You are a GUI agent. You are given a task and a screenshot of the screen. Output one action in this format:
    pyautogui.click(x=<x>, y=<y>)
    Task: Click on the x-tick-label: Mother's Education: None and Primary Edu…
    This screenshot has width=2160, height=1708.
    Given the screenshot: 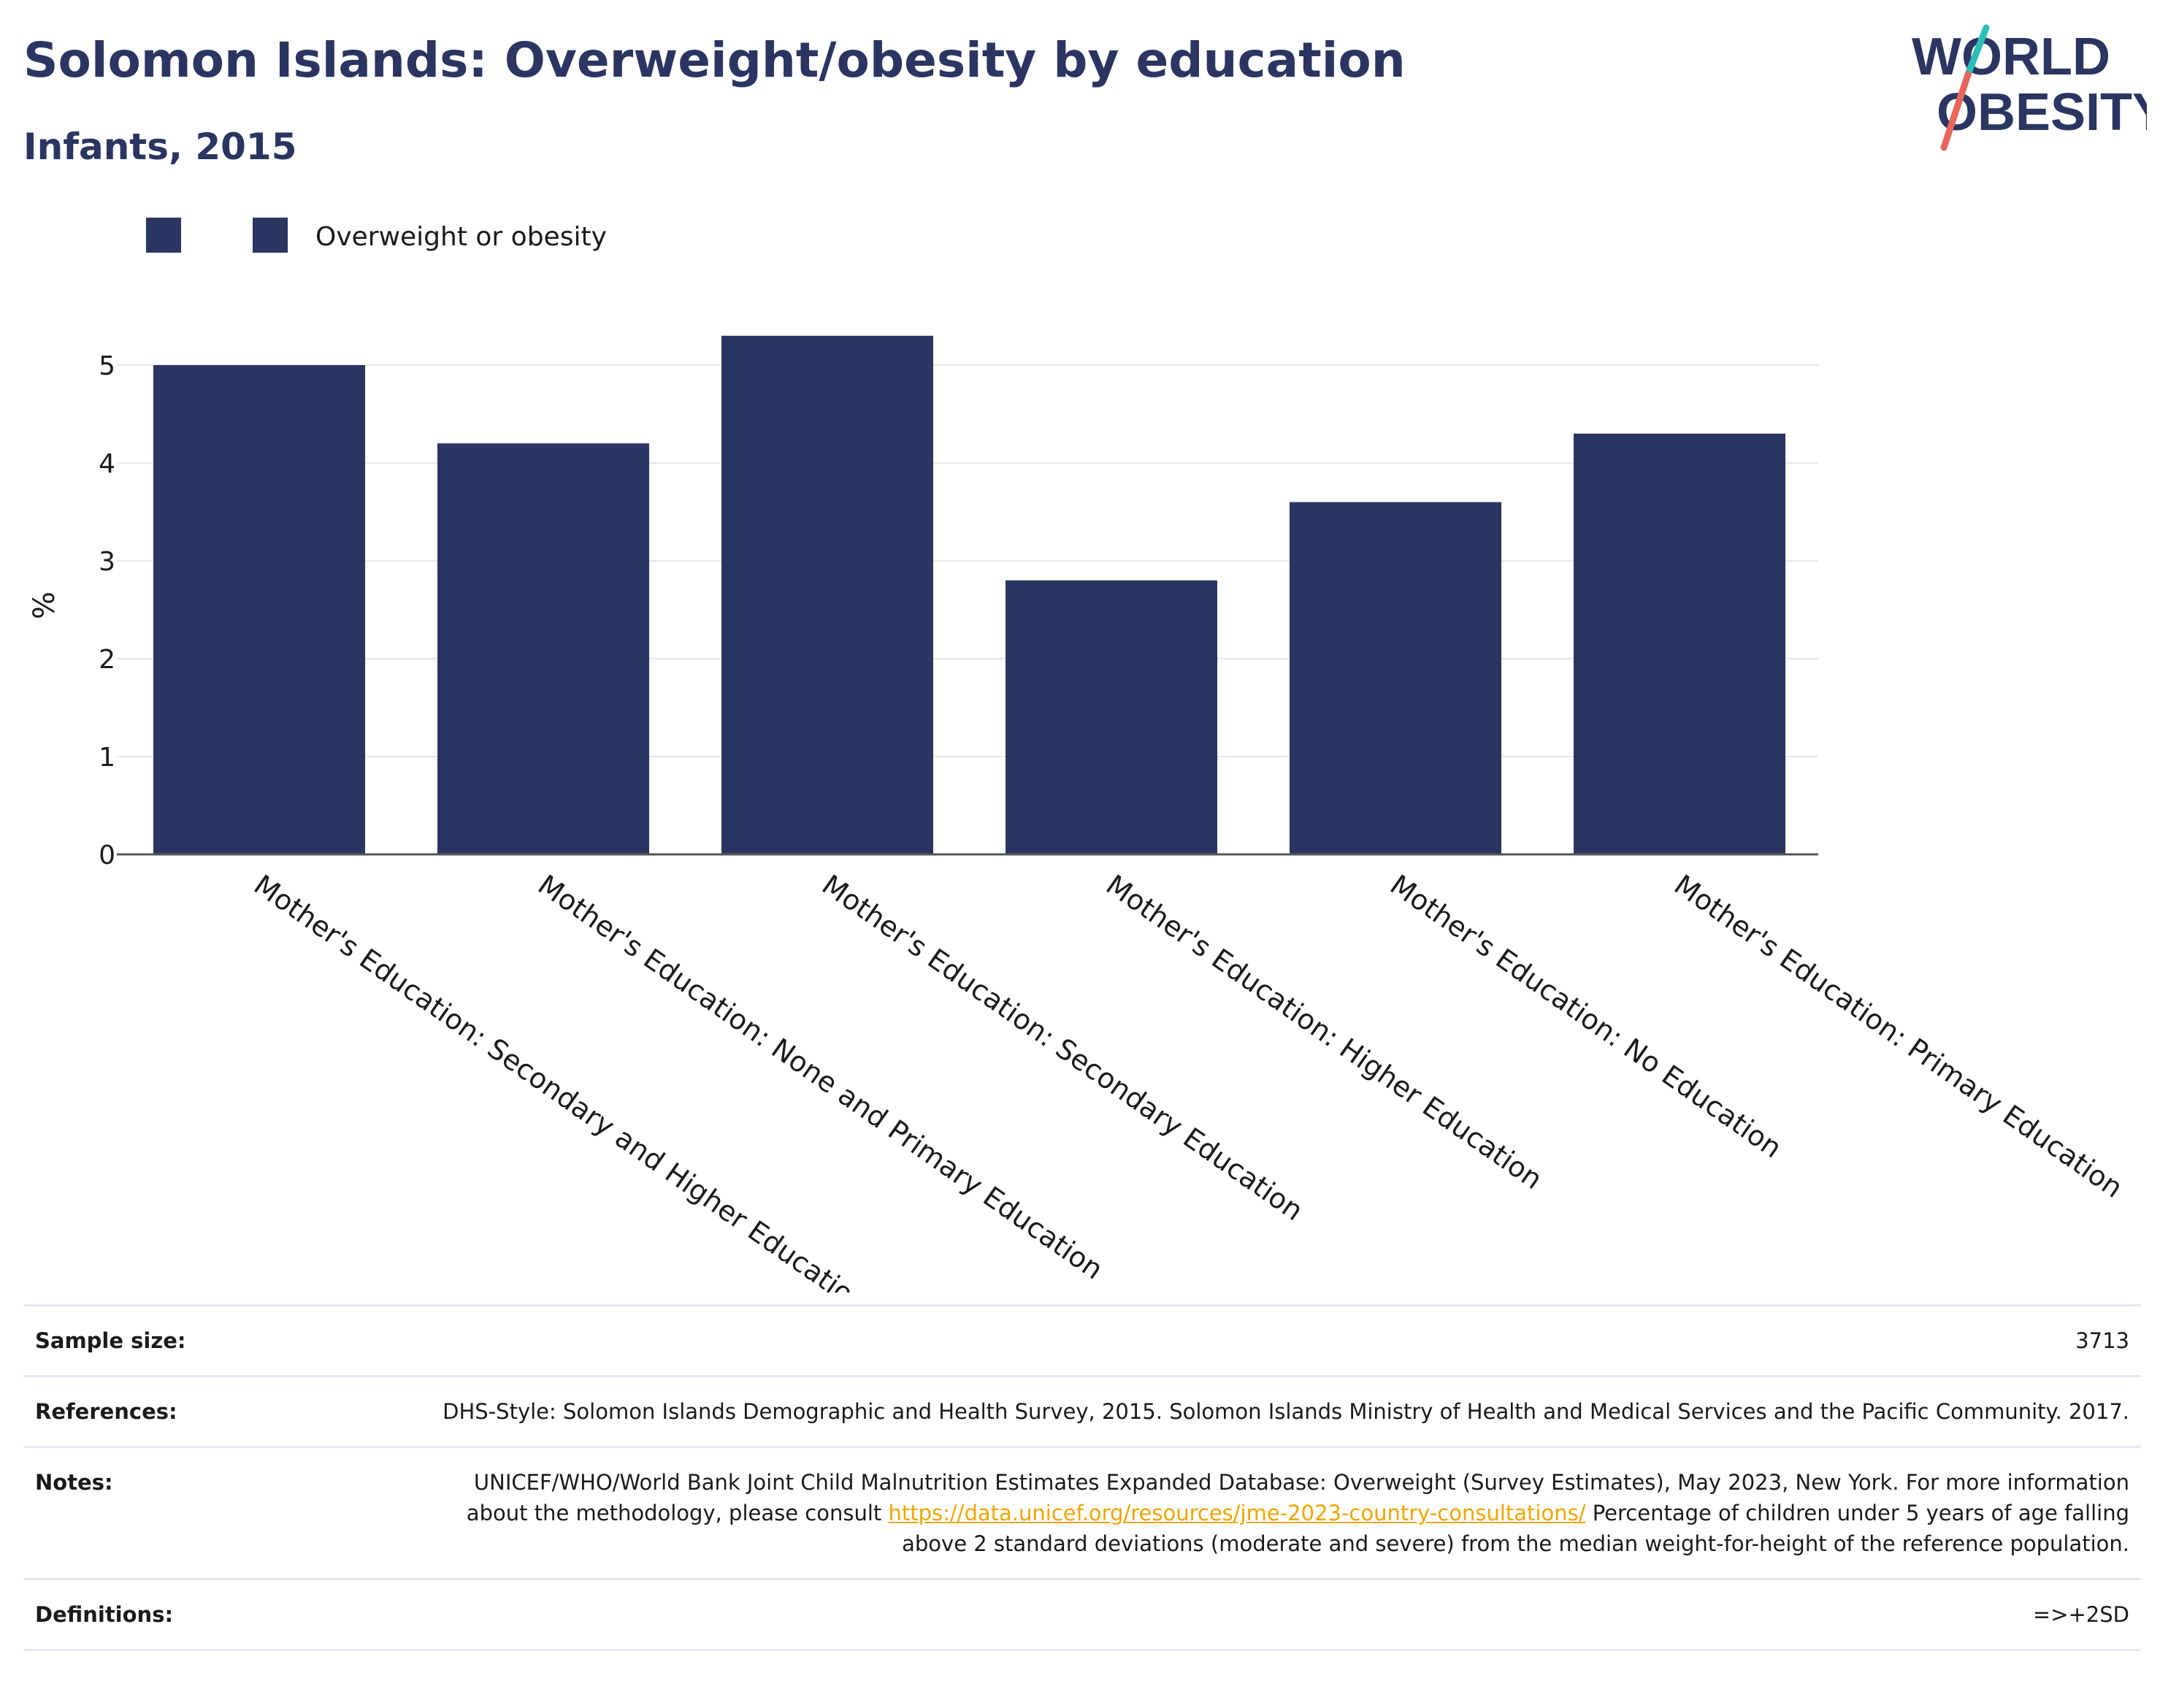 What is the action you would take?
    pyautogui.click(x=820, y=1076)
    